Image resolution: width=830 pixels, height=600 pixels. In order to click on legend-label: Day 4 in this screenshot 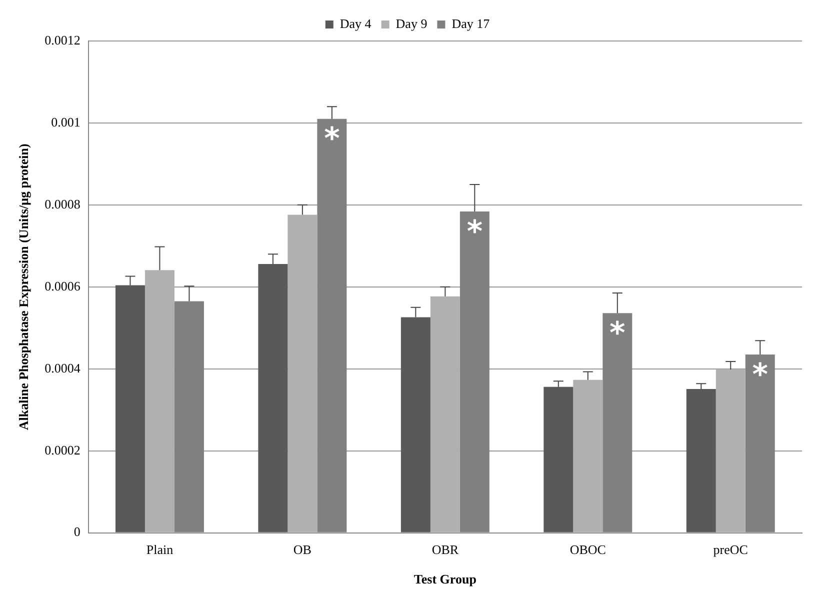, I will do `click(356, 23)`.